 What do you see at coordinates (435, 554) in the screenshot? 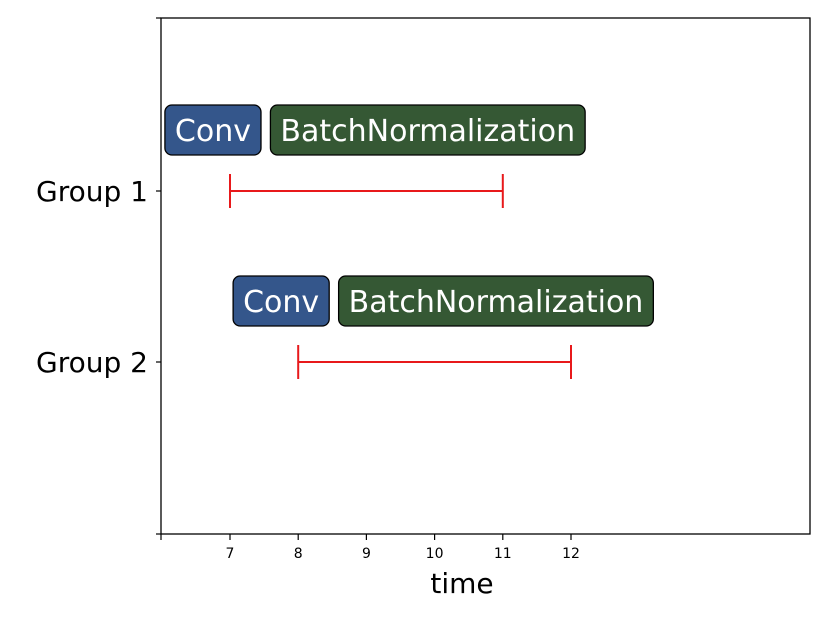
I see `x-tick-label: 10` at bounding box center [435, 554].